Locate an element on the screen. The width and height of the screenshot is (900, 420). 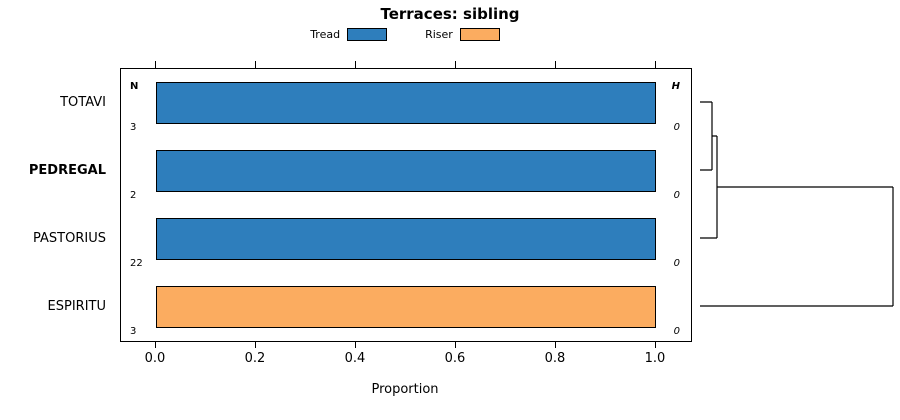
bar-segment-riser is located at coordinates (406, 307).